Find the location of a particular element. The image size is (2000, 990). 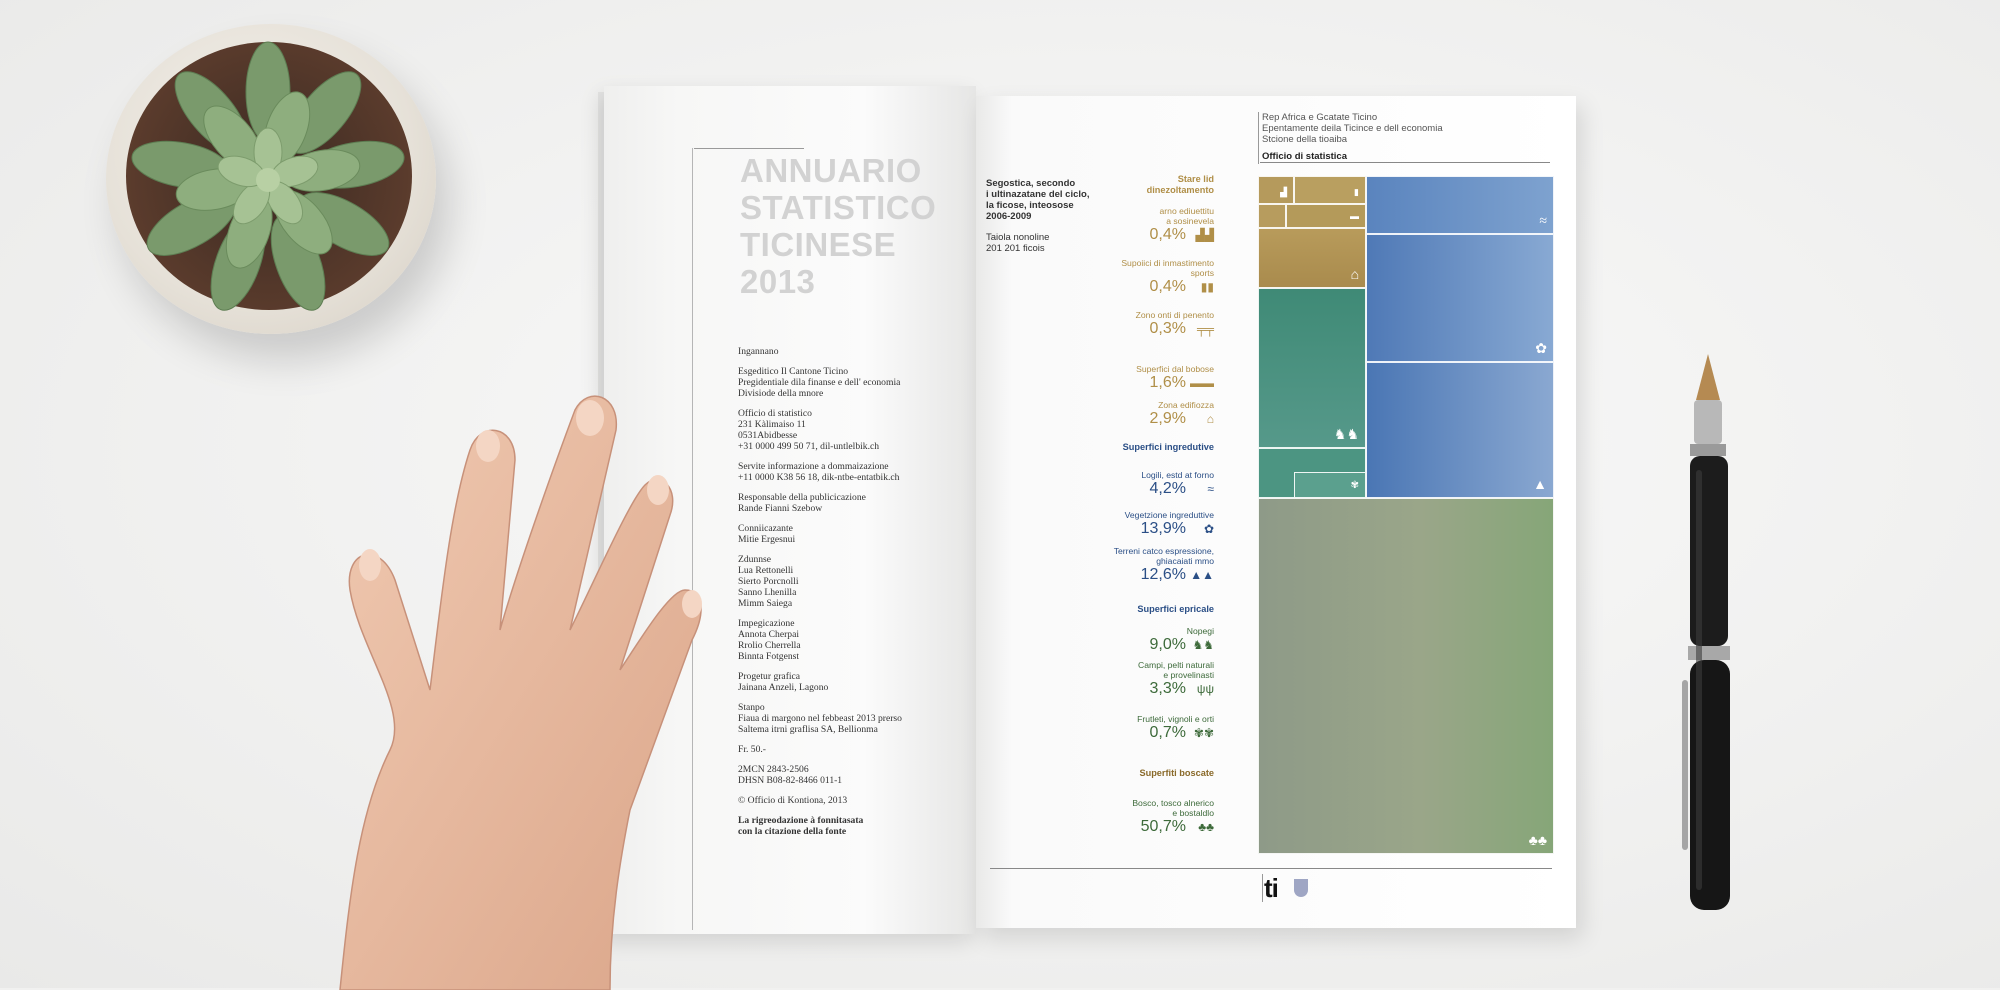

legend-item-label: e bostaldlo is located at coordinates (1193, 813).